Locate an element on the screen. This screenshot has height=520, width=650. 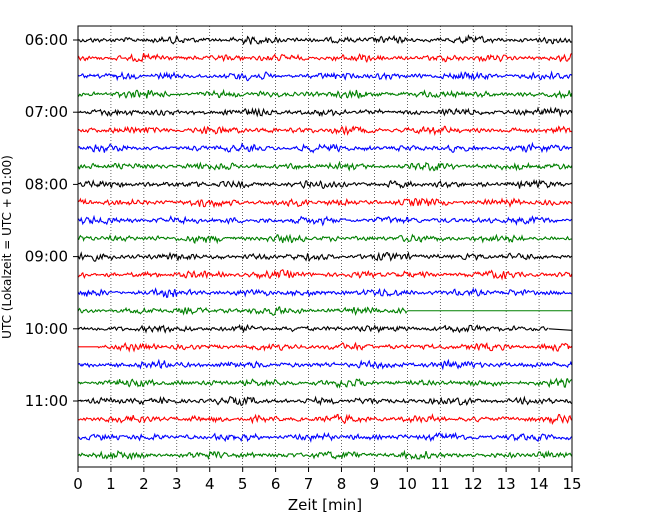
y-tick-label: 10:00 is located at coordinates (46, 329).